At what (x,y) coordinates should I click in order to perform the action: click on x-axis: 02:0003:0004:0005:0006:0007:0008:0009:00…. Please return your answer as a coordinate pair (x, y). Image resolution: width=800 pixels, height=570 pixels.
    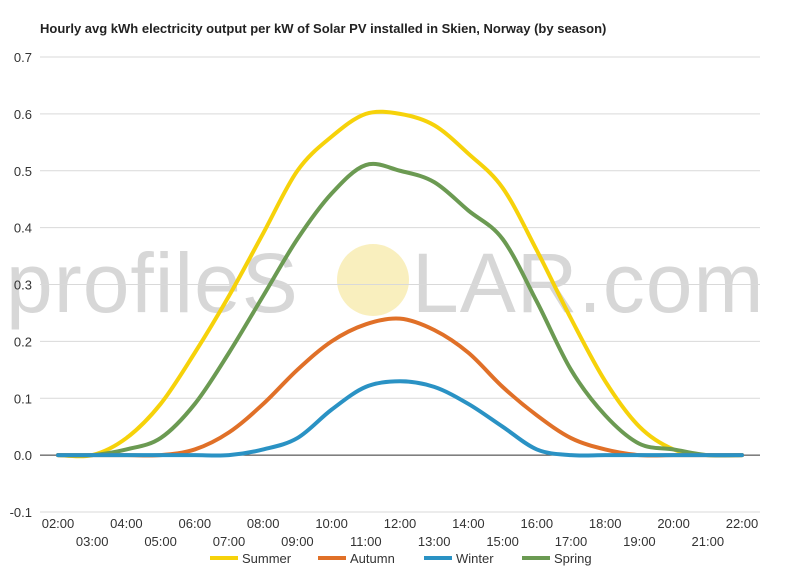
    Looking at the image, I should click on (400, 532).